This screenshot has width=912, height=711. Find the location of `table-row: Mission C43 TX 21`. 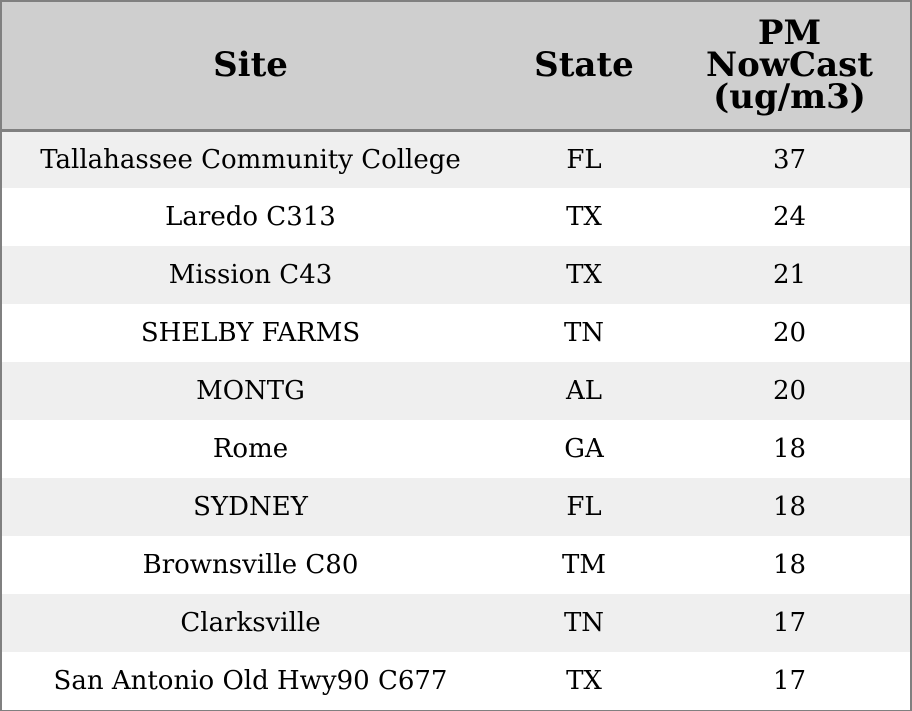

table-row: Mission C43 TX 21 is located at coordinates (456, 275).